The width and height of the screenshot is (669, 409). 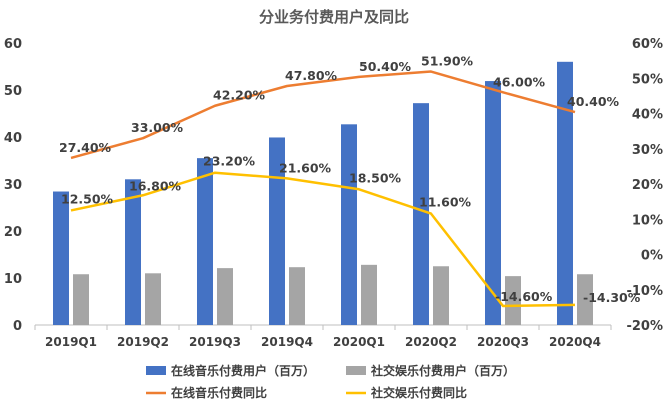 I want to click on y-left-tick-label: 50, so click(x=13, y=91).